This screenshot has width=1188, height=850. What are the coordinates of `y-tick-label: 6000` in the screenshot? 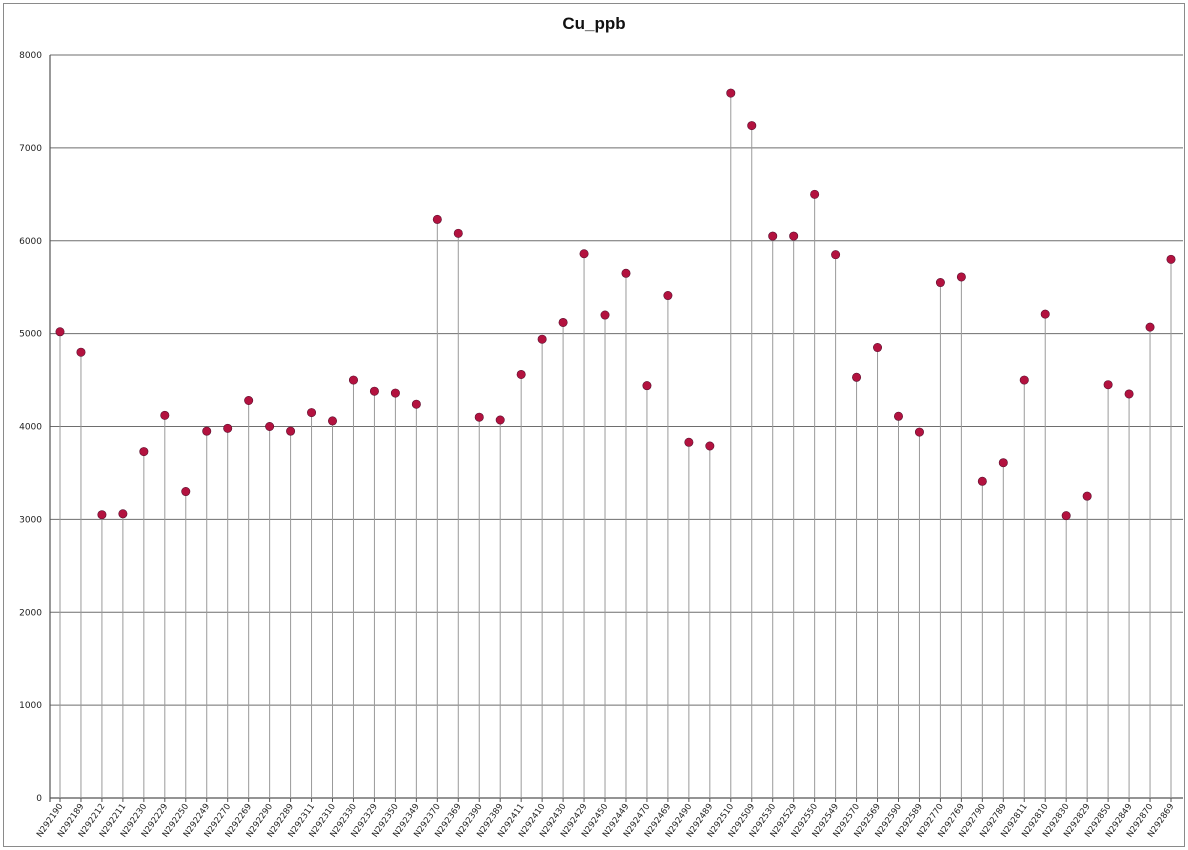 It's located at (30, 242).